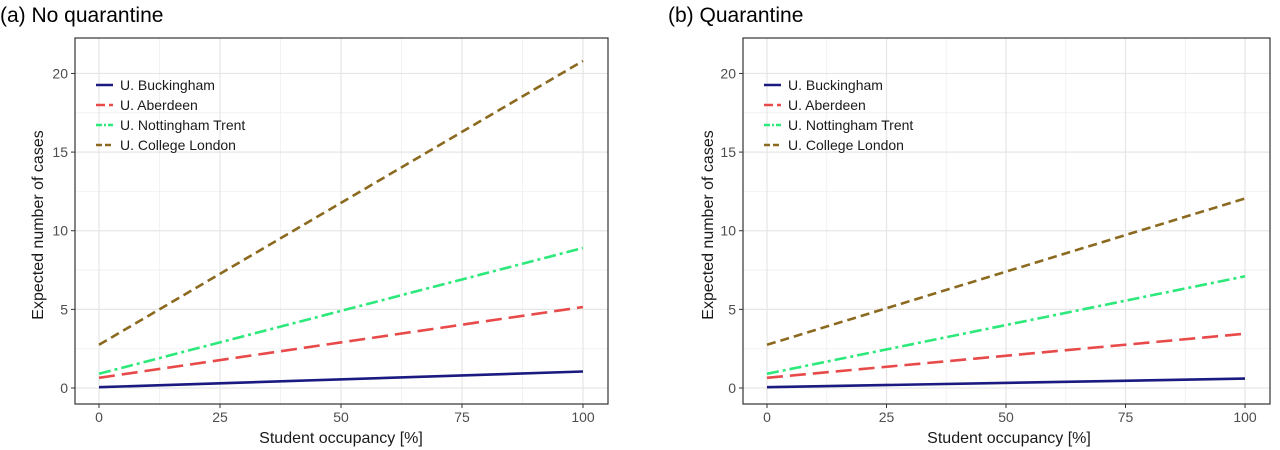 This screenshot has height=450, width=1280. I want to click on series-line-u-nottingham-trent, so click(341, 311).